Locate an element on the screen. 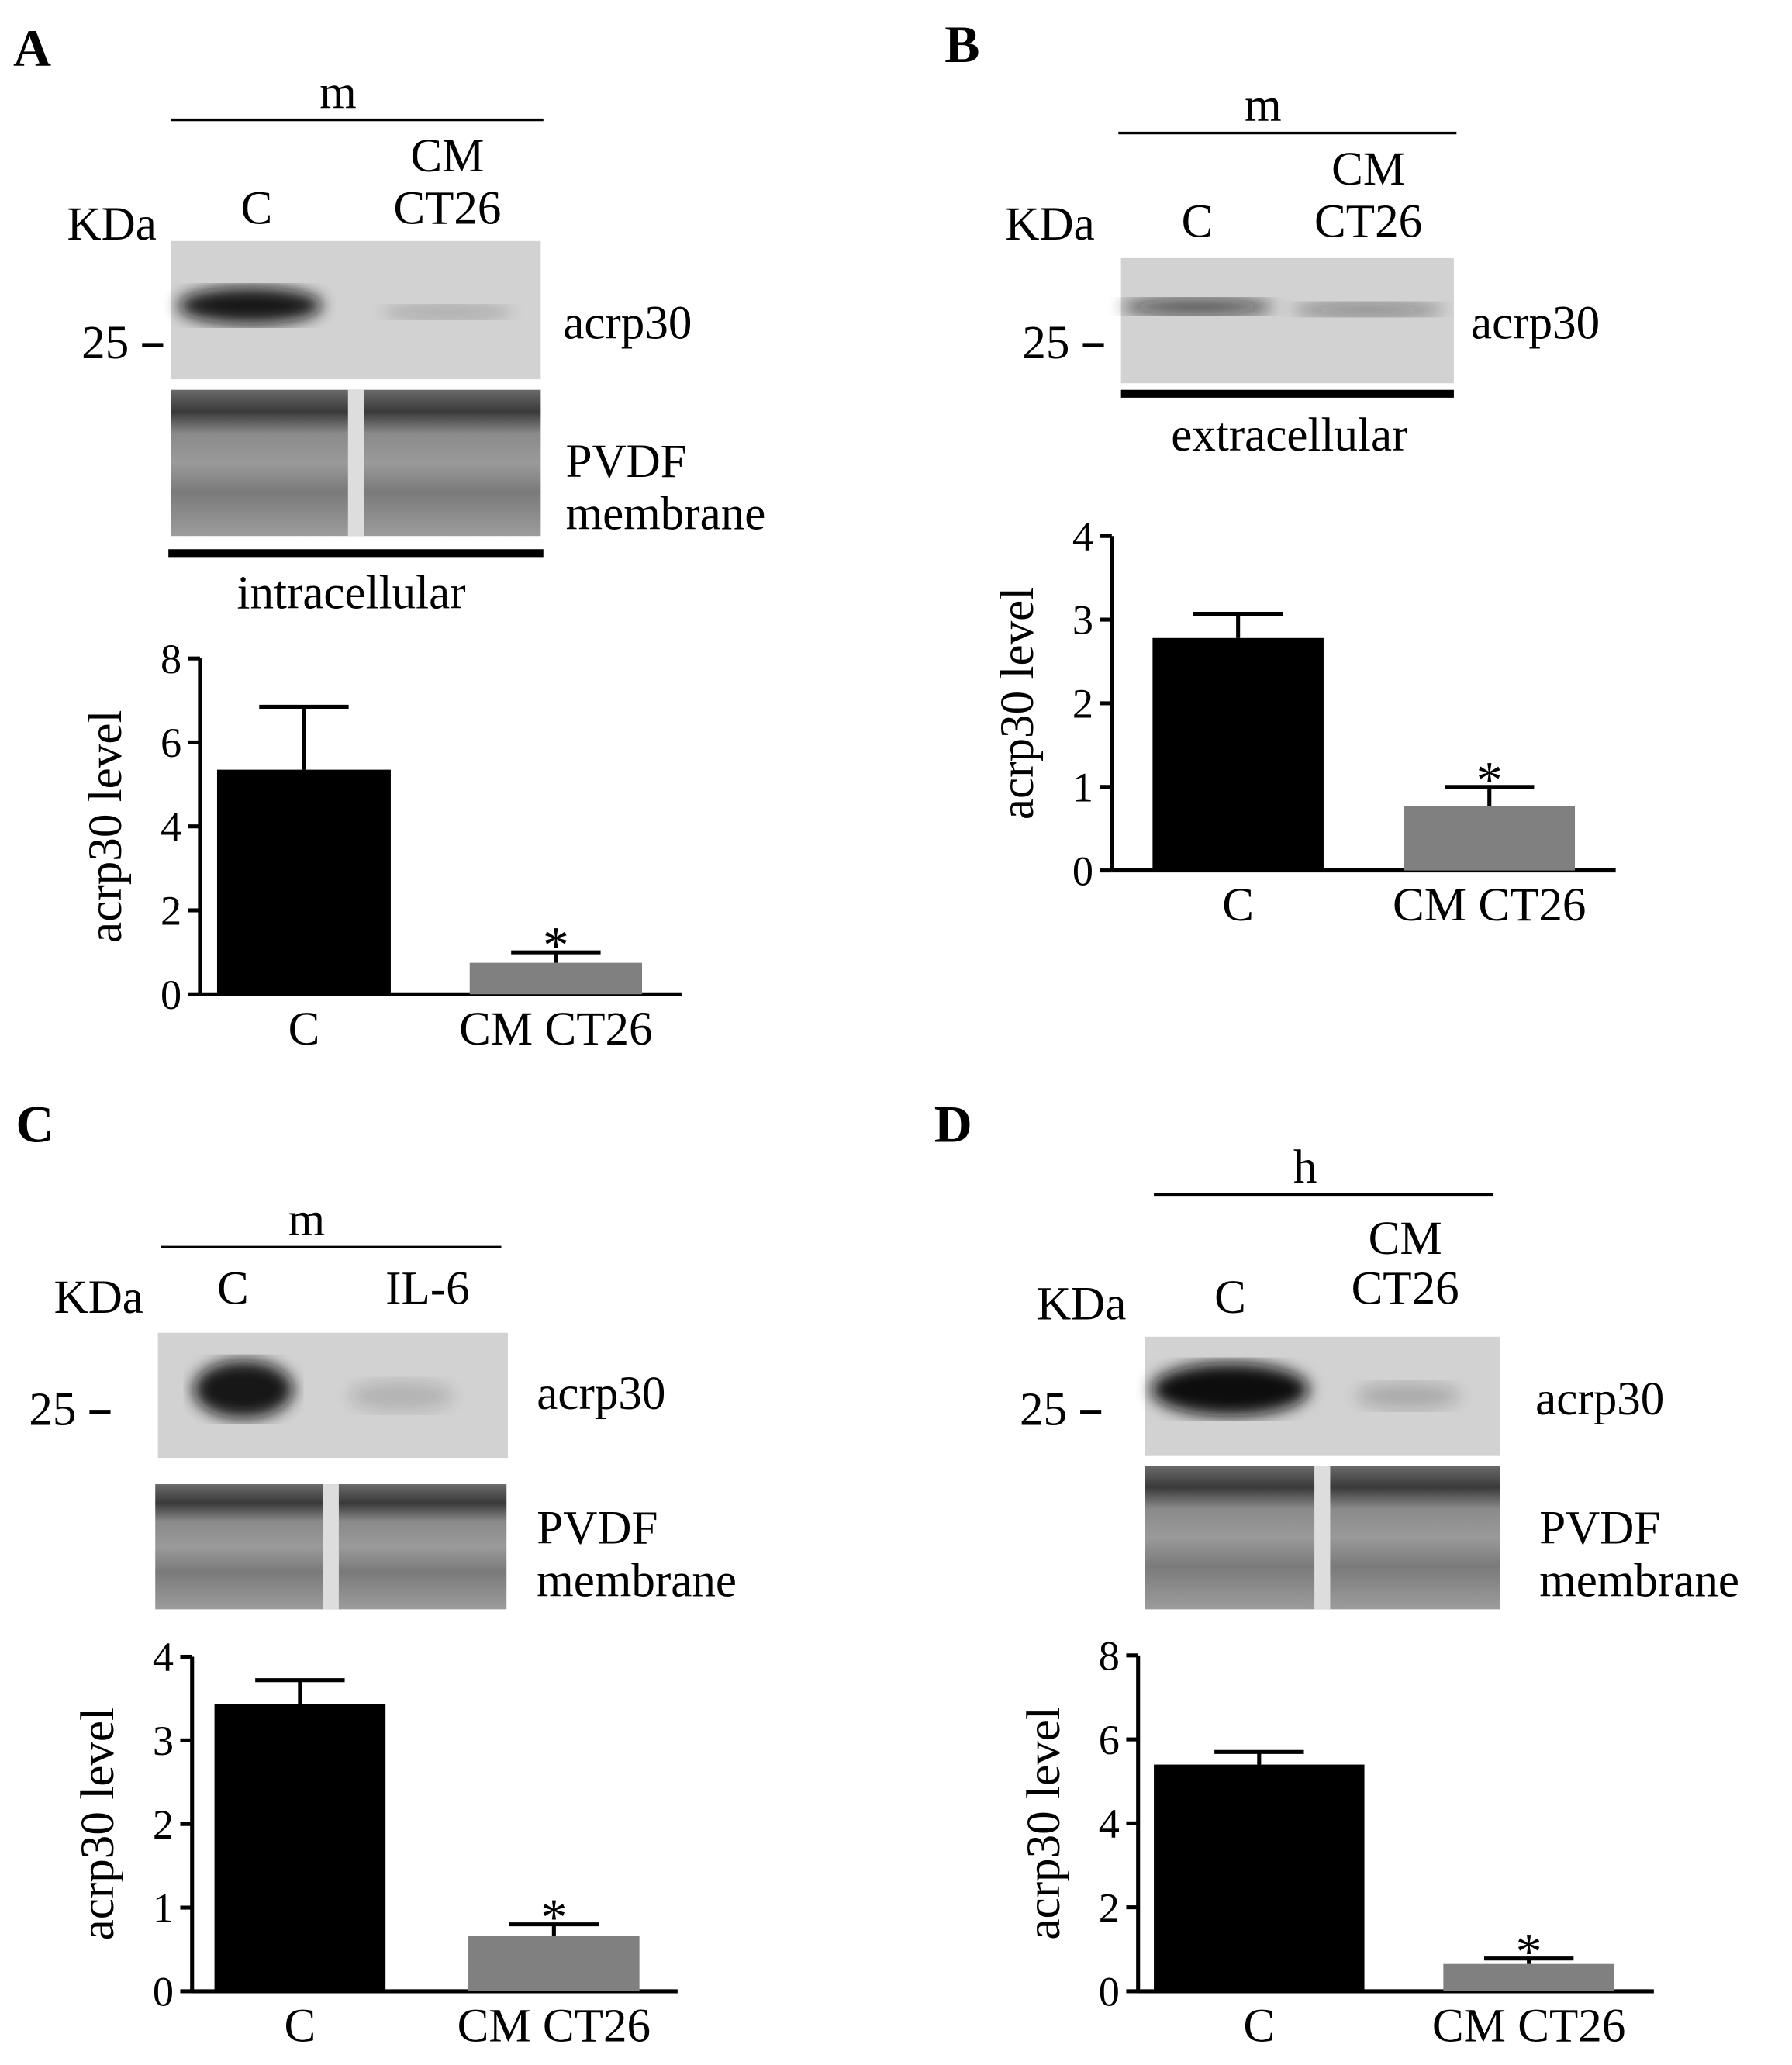 The height and width of the screenshot is (2065, 1792). fraction-label: extracellular is located at coordinates (1289, 435).